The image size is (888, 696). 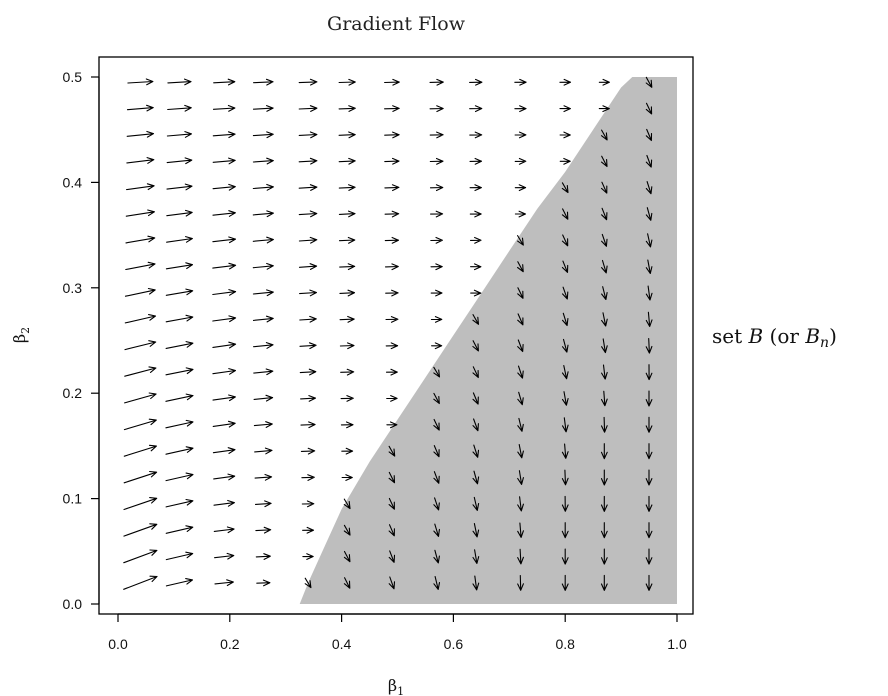 I want to click on x-tick-label-4: 0.8, so click(x=565, y=644).